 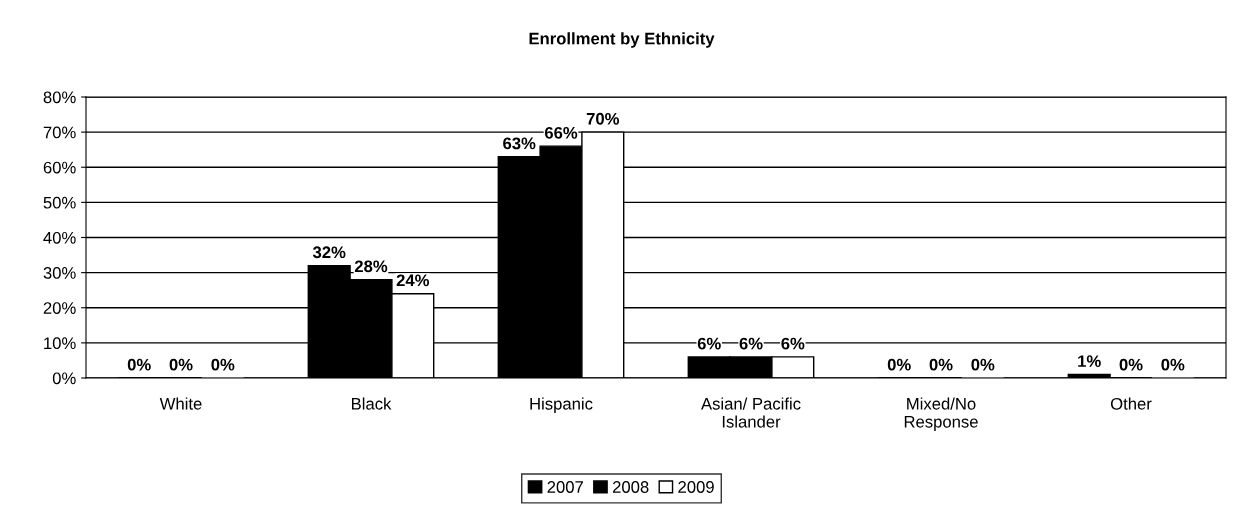 I want to click on data-label: 24%, so click(x=413, y=280).